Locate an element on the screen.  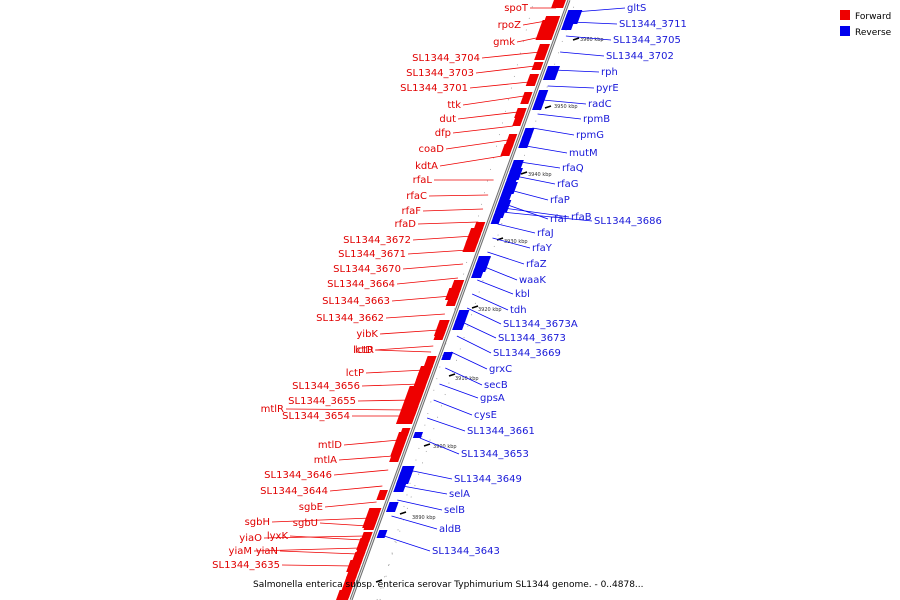
reverse-gene-label: SL1344_3686 is located at coordinates (628, 221).